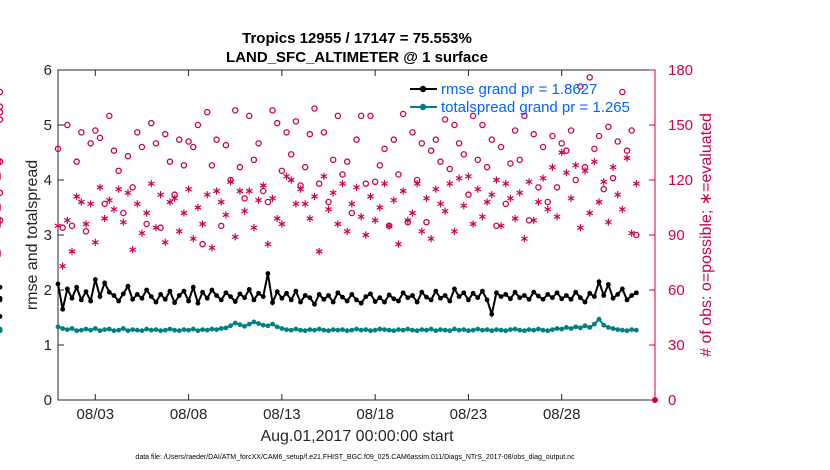 The image size is (830, 470). I want to click on series-rmse, so click(319, 295).